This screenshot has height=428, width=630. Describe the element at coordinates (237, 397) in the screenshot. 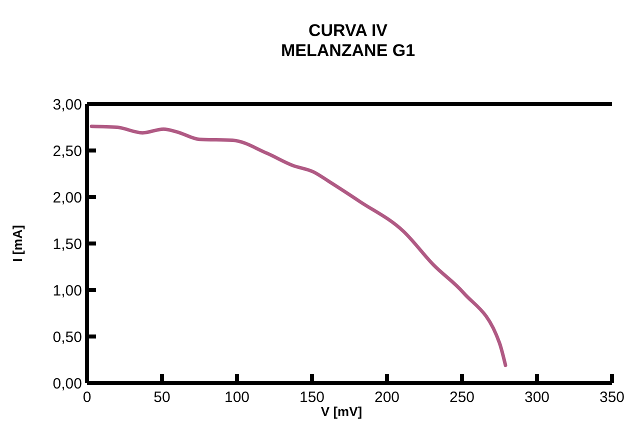

I see `x-tick-label: 100` at that location.